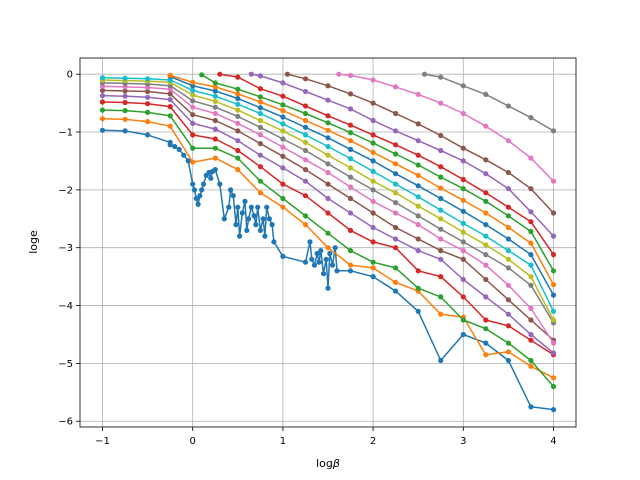 The height and width of the screenshot is (480, 640). What do you see at coordinates (65, 306) in the screenshot?
I see `y-tick-label: −4` at bounding box center [65, 306].